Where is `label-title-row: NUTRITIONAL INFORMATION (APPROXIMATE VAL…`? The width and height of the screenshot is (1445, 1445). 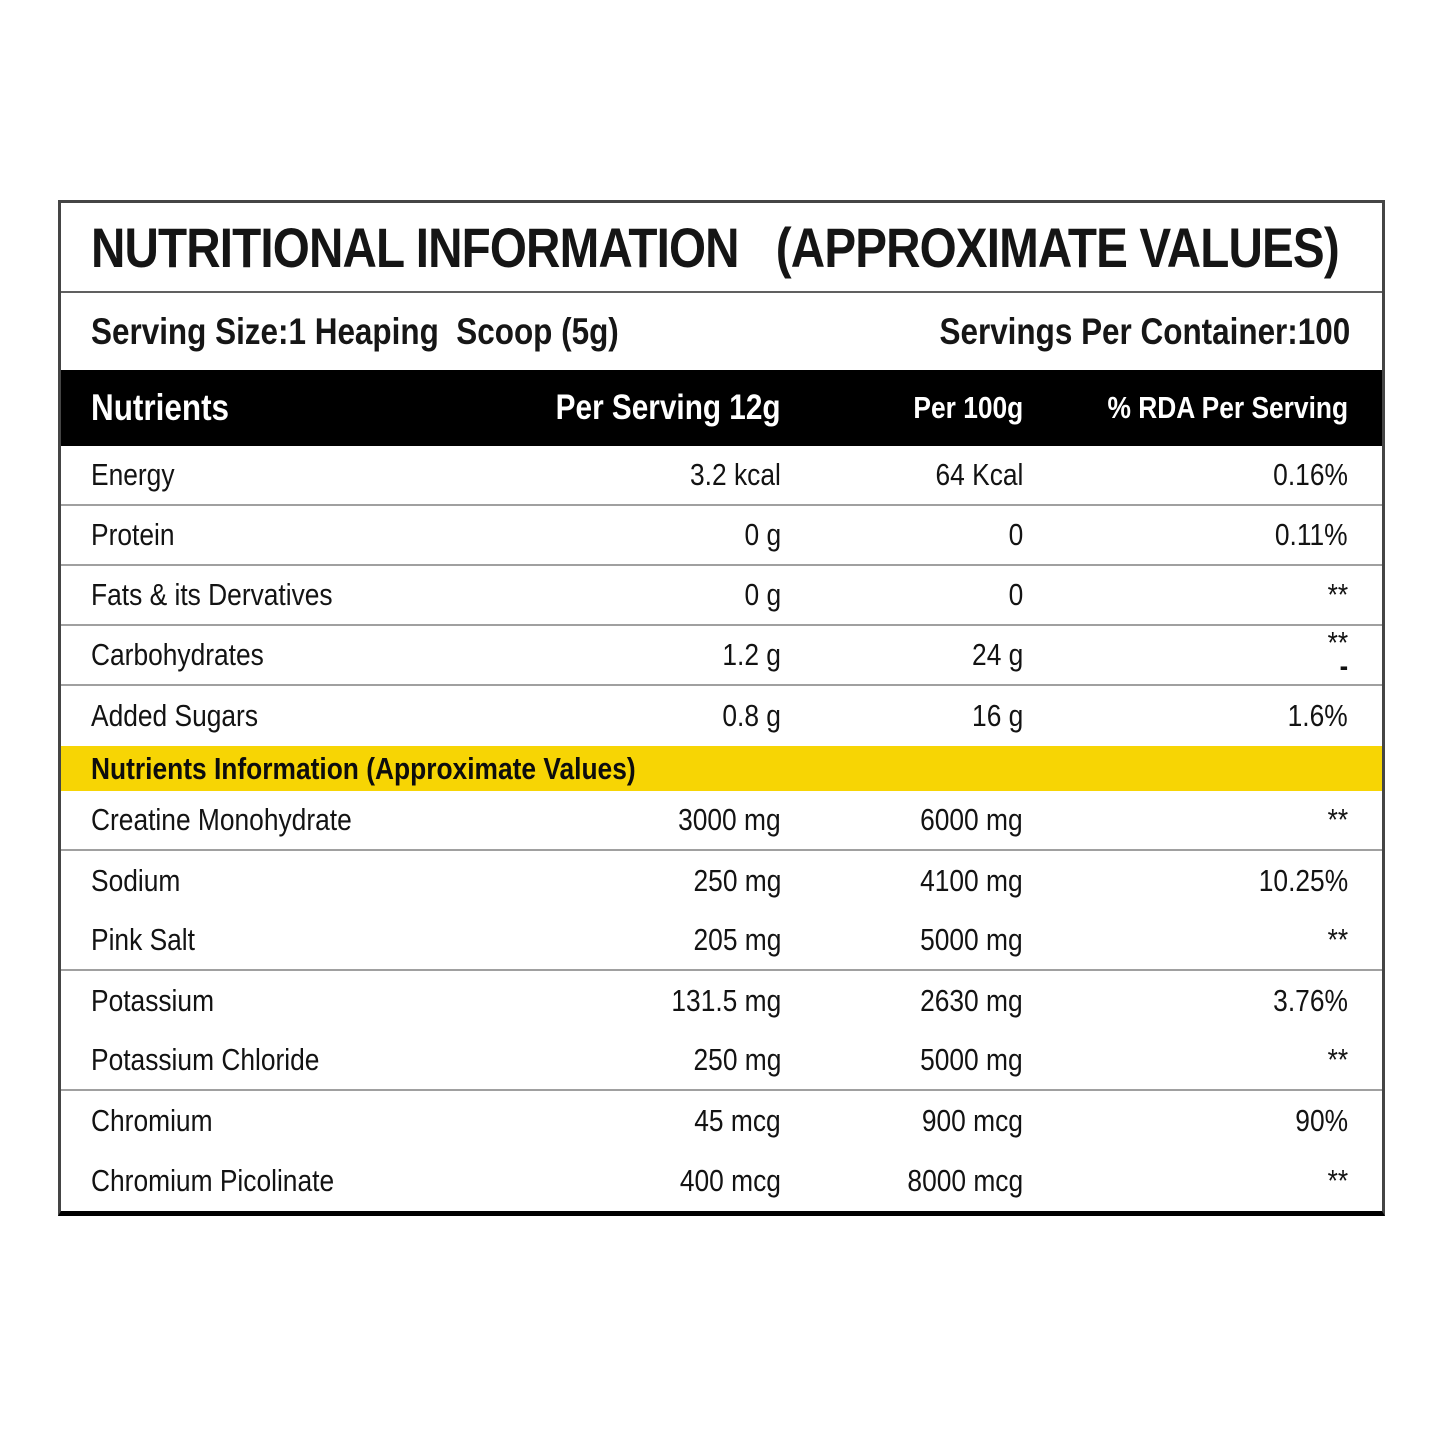 label-title-row: NUTRITIONAL INFORMATION (APPROXIMATE VAL… is located at coordinates (721, 248).